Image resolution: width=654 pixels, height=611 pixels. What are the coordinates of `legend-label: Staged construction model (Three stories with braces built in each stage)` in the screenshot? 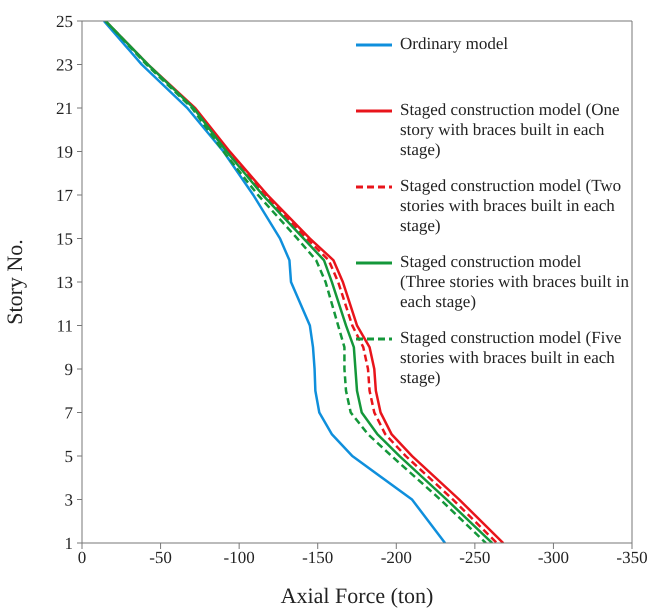 It's located at (515, 282).